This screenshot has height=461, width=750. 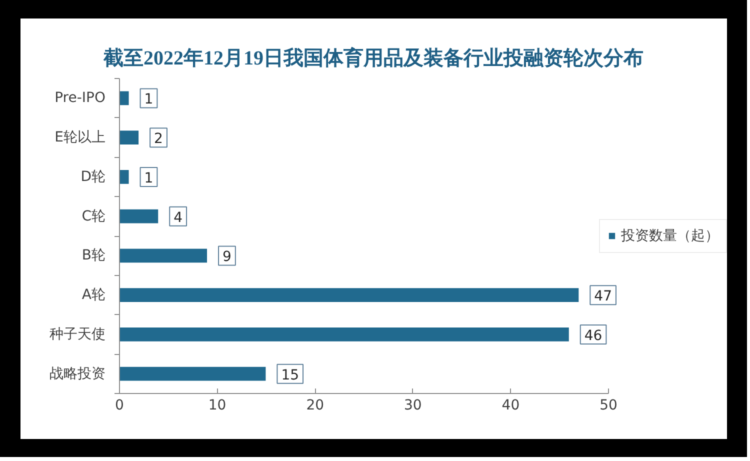 What do you see at coordinates (80, 98) in the screenshot?
I see `y-tick-label: Pre-IPO` at bounding box center [80, 98].